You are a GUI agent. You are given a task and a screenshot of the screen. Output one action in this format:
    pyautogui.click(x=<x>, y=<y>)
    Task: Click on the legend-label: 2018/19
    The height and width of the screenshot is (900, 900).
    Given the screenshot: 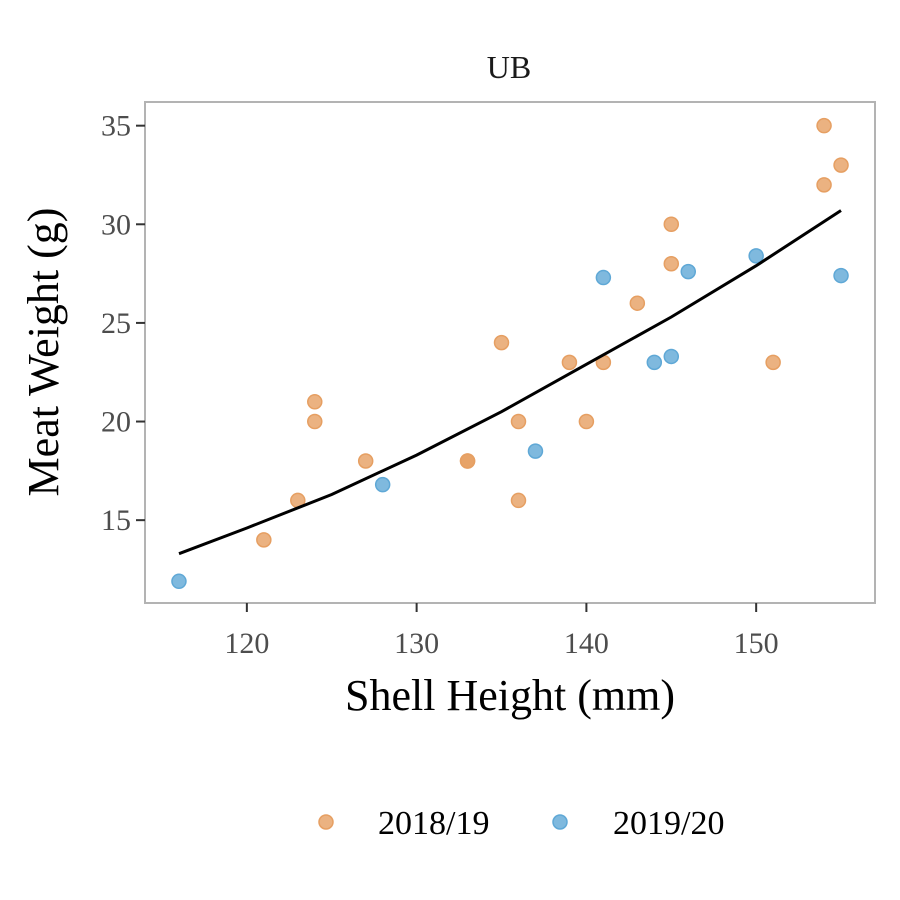 What is the action you would take?
    pyautogui.click(x=433, y=823)
    